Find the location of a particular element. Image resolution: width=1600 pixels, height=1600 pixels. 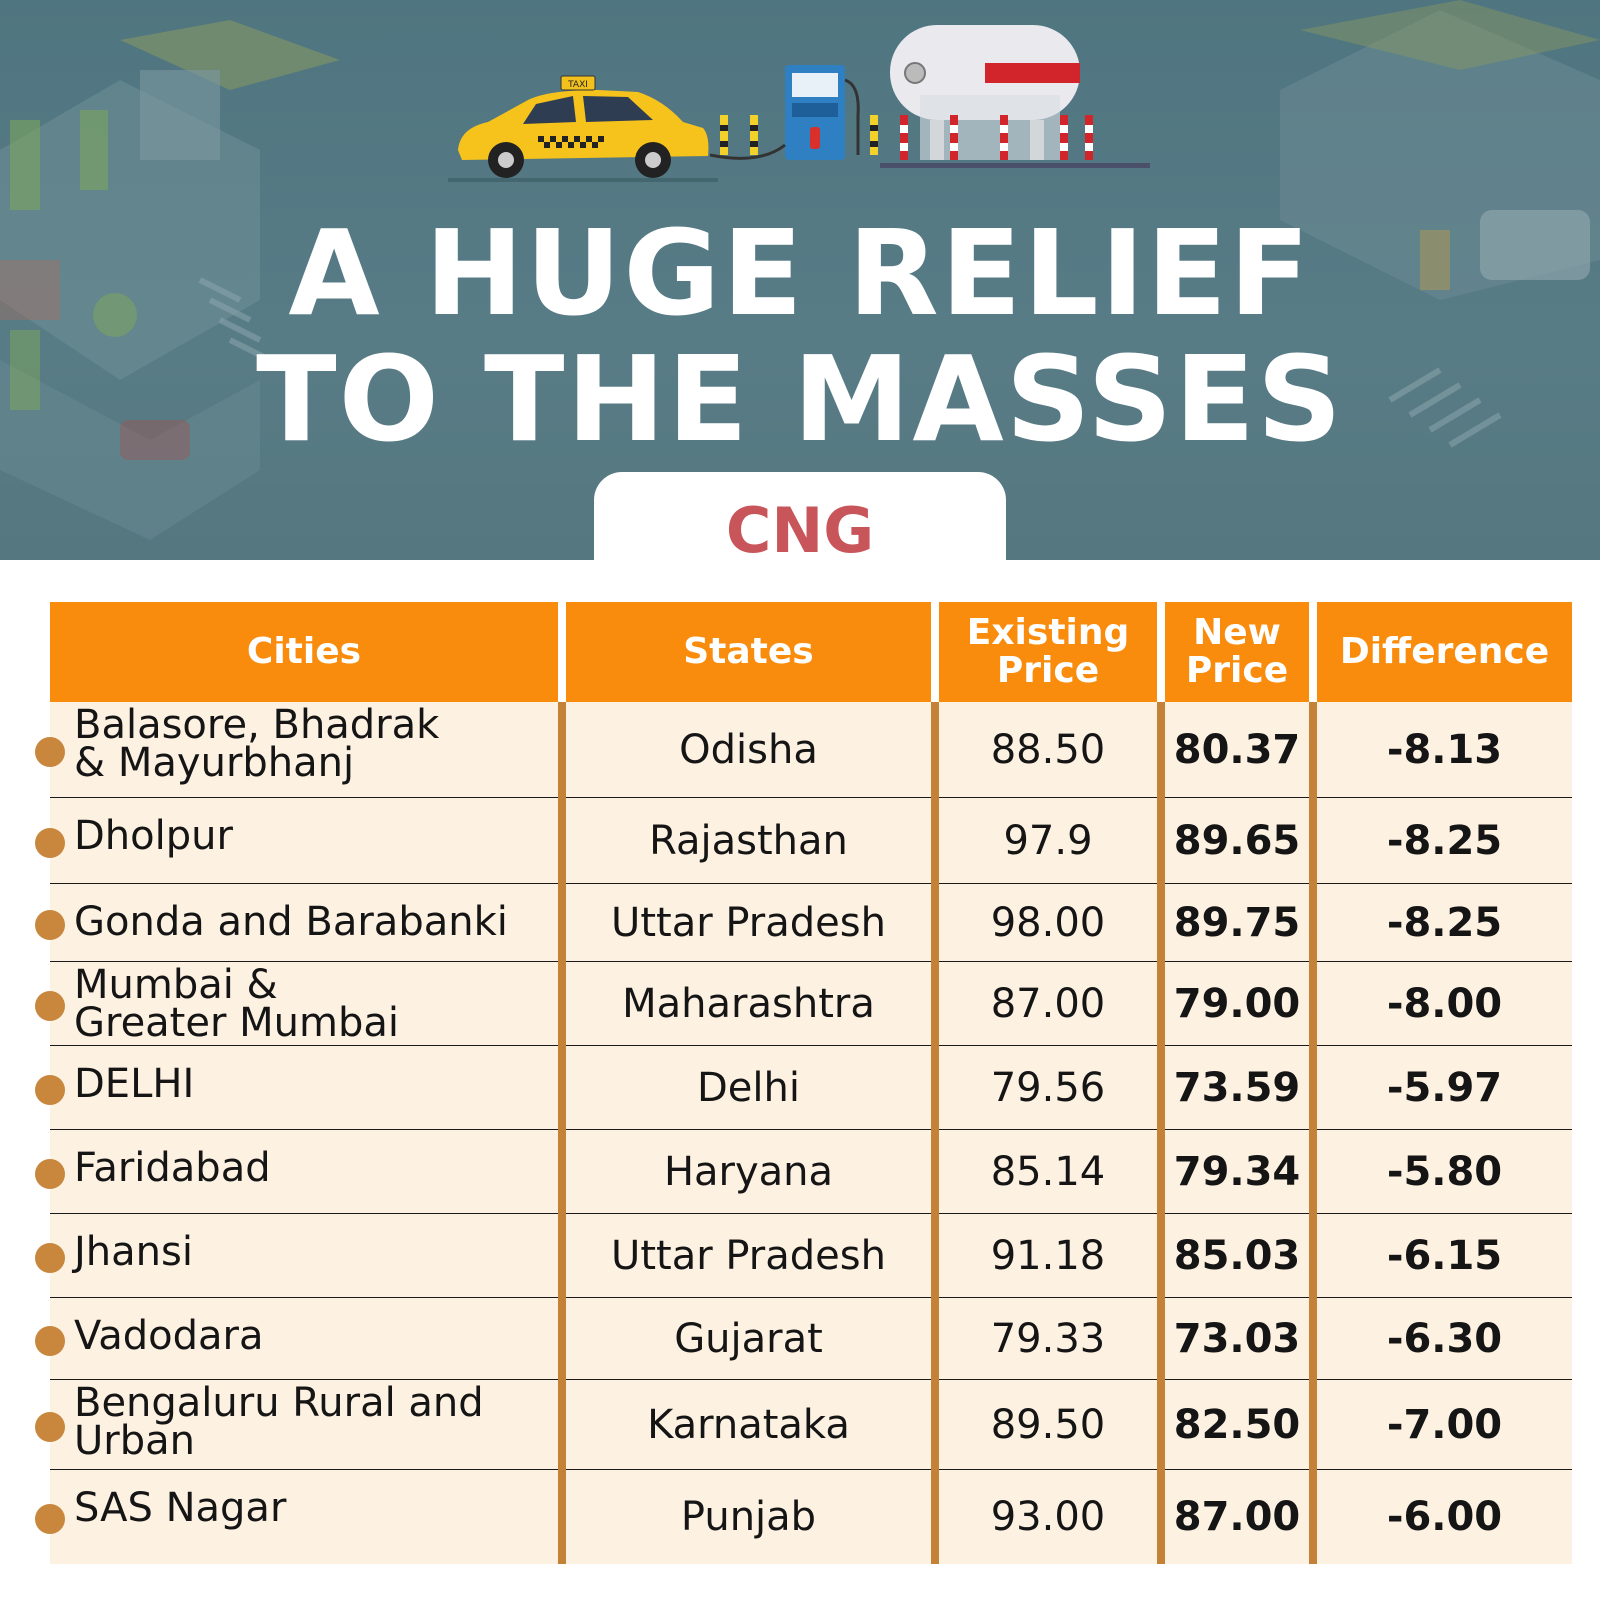

state-cell: Haryana is located at coordinates (748, 1172).